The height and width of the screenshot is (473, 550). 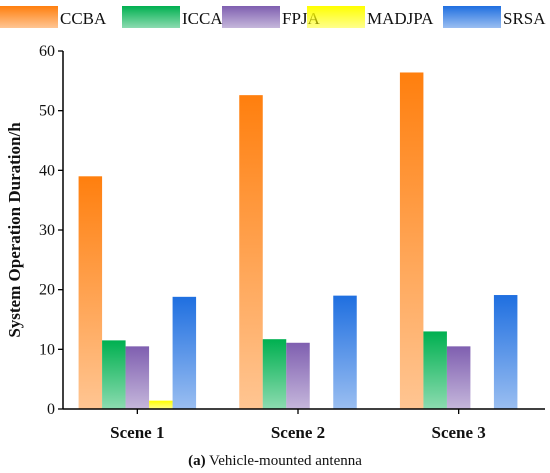 I want to click on legend-swatch-icca, so click(x=151, y=17).